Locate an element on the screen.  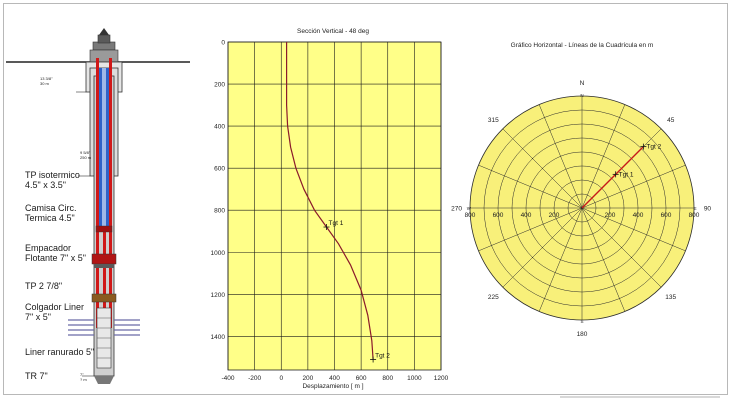
casing-note-1: 13 3/8" 30 m is located at coordinates (46, 81).